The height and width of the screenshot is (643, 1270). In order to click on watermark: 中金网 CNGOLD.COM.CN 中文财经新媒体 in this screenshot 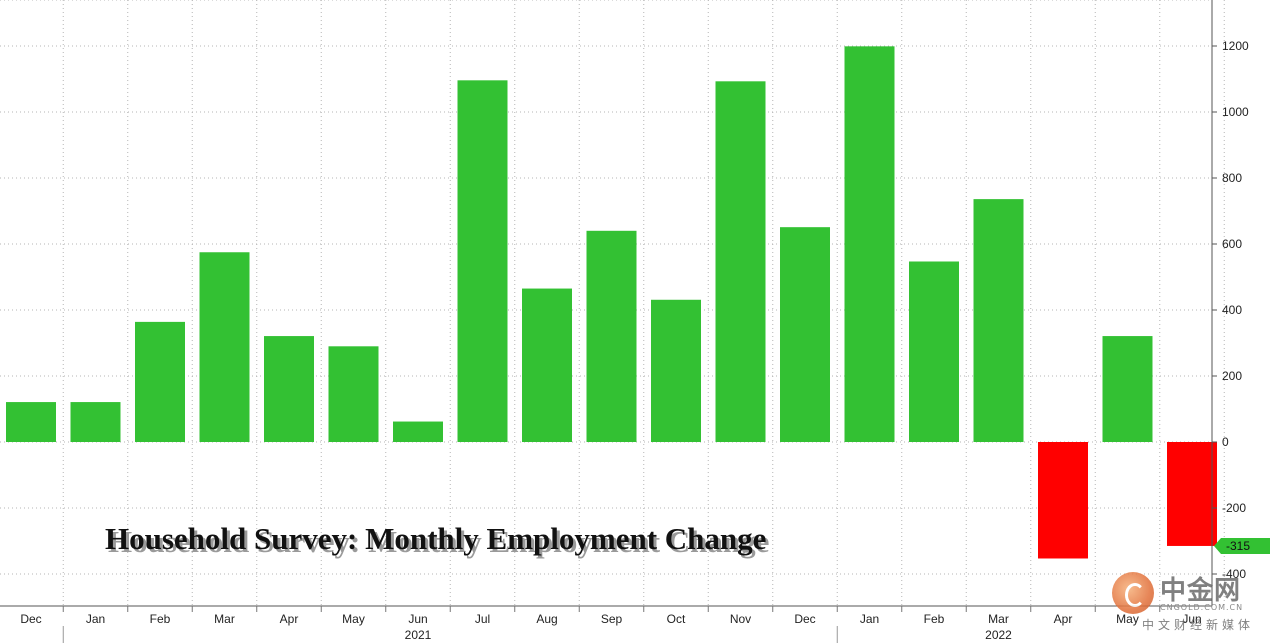, I will do `click(1187, 603)`.